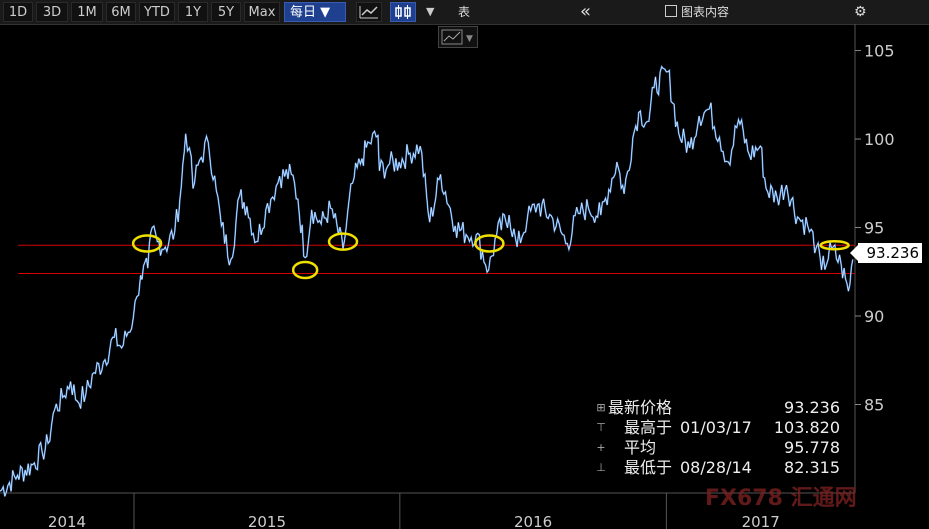 The height and width of the screenshot is (529, 929). Describe the element at coordinates (719, 447) in the screenshot. I see `legend-row-avg: + 平均 95.778` at that location.